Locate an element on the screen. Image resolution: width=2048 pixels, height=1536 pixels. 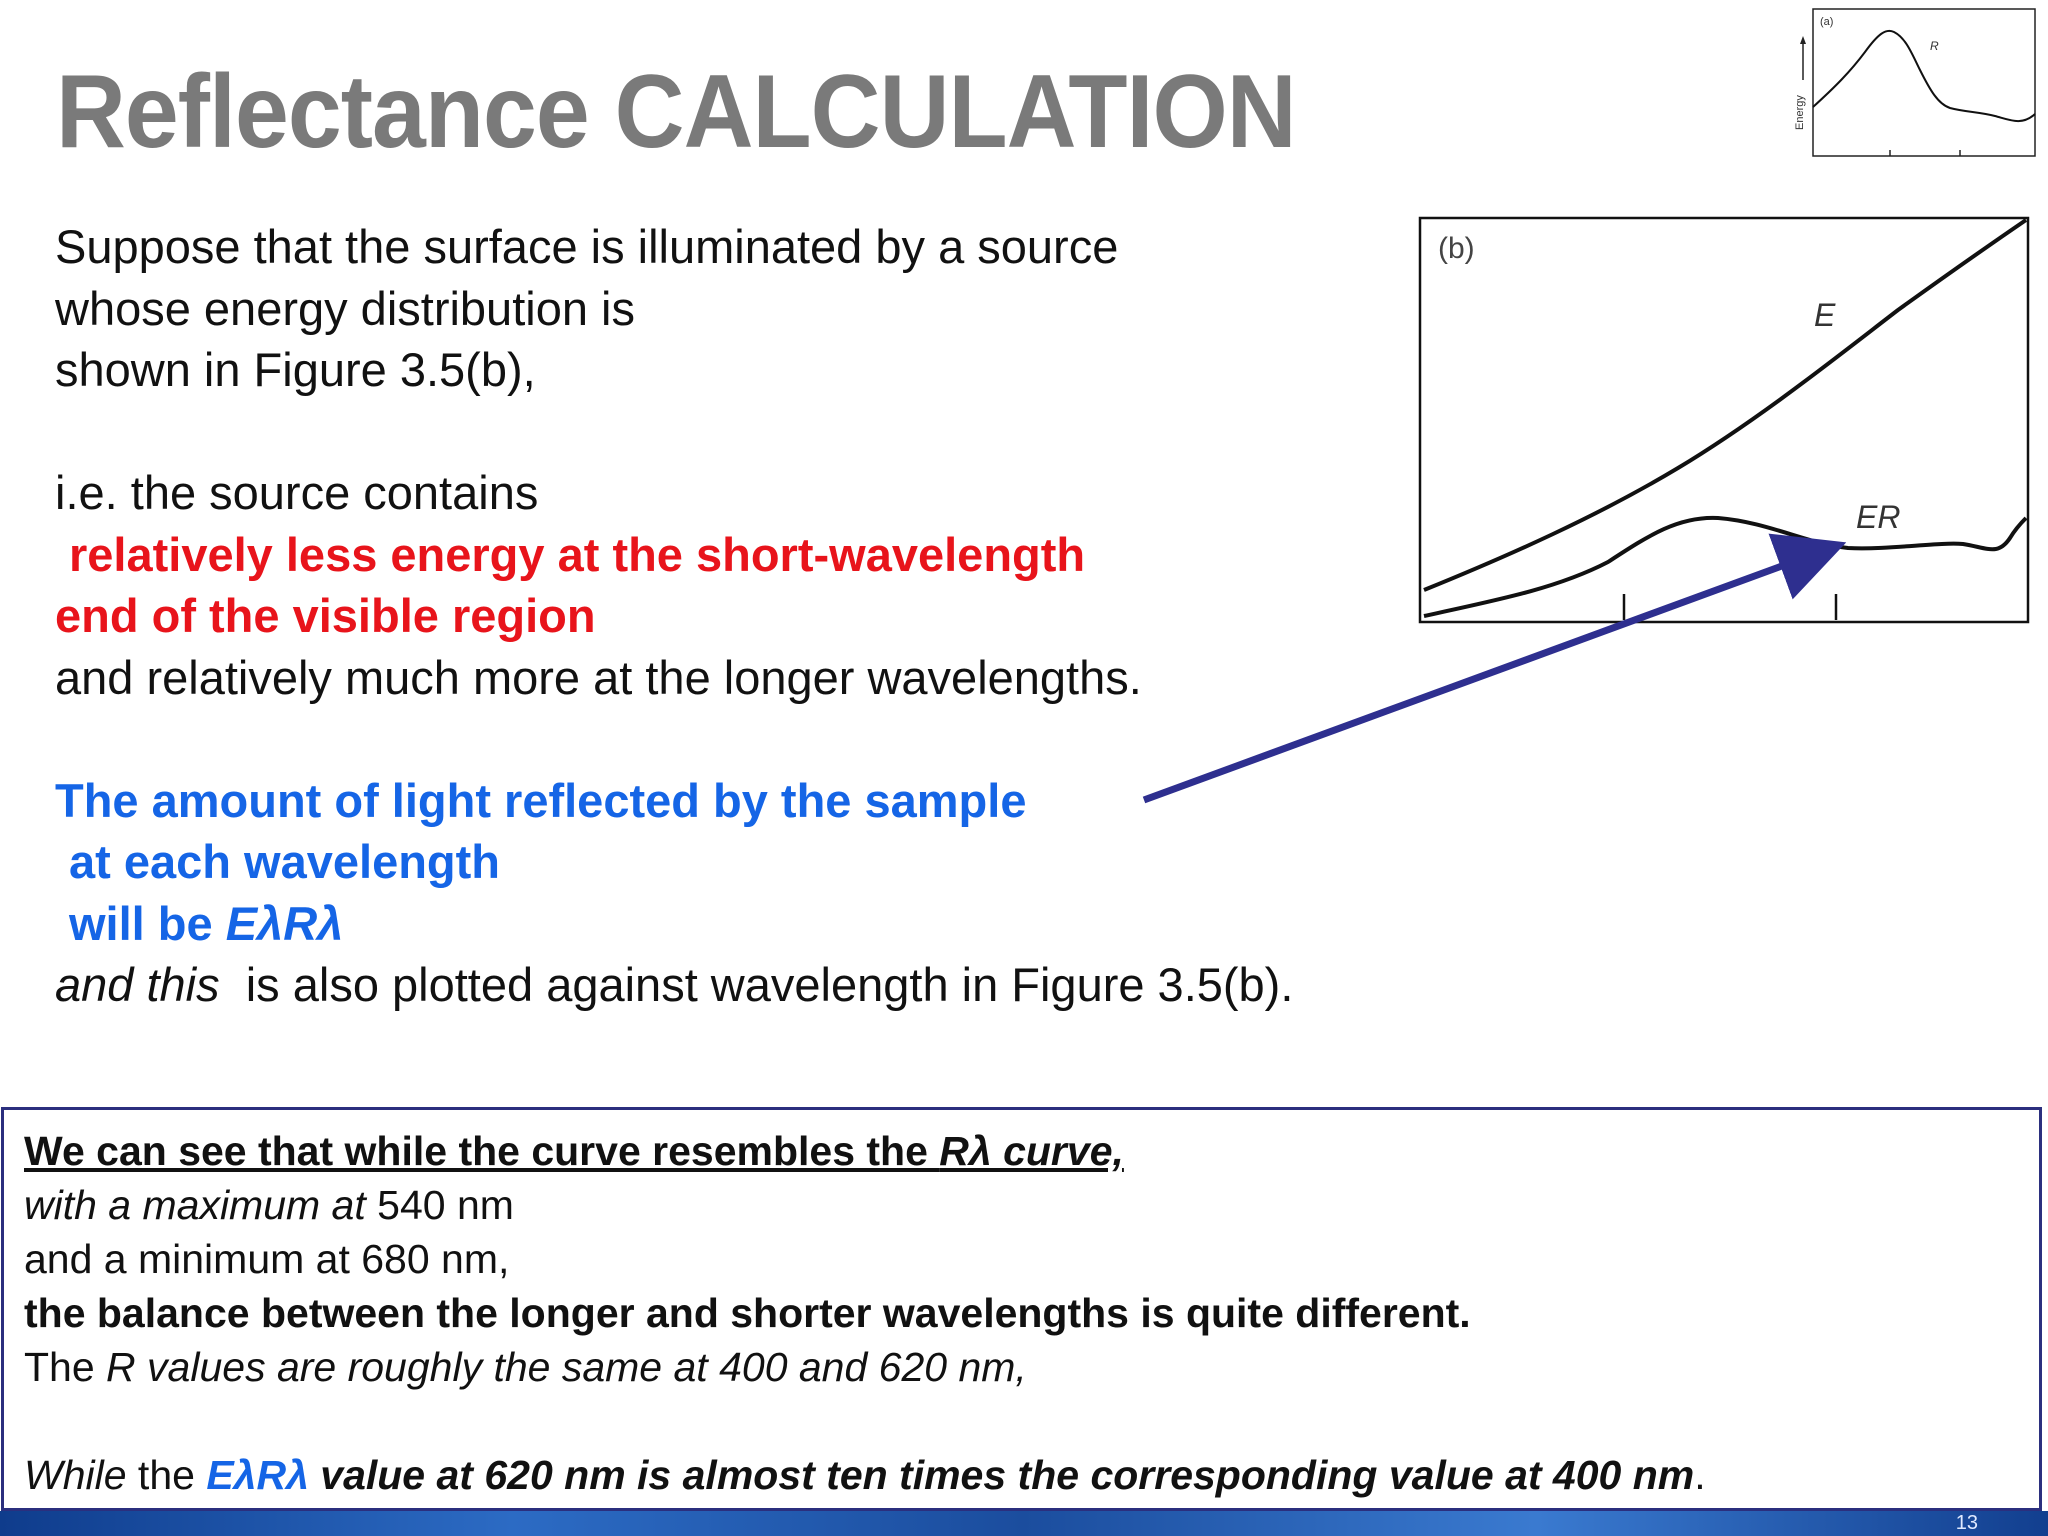
summary-line-1-italic: Rλ curve, is located at coordinates (1031, 1151).